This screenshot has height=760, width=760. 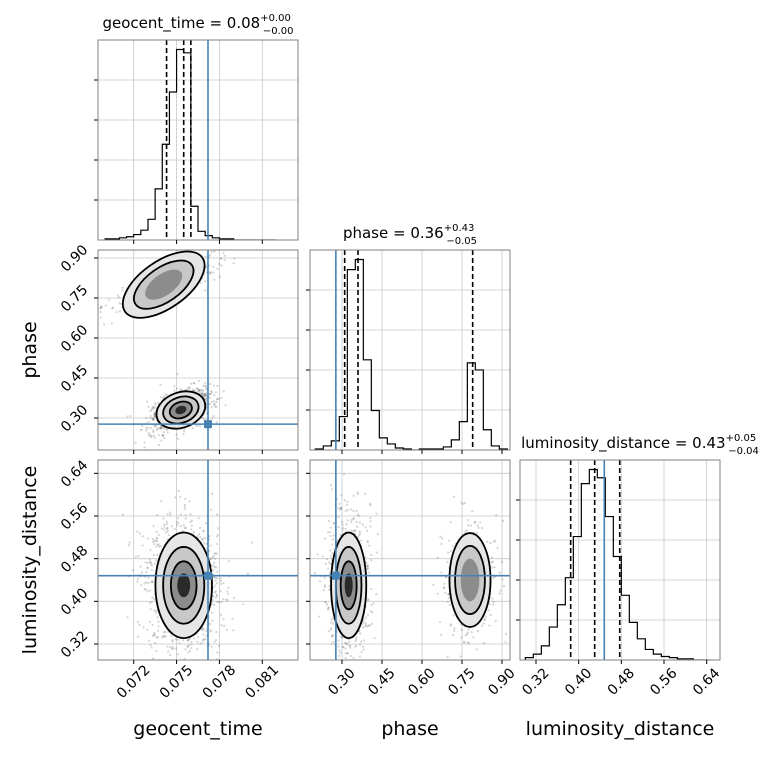 I want to click on title-main: geocent_time = 0.08, so click(x=182, y=23).